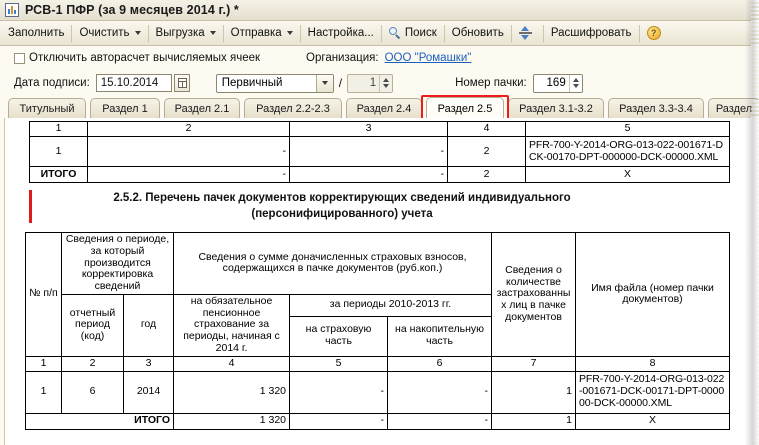 This screenshot has height=445, width=759. What do you see at coordinates (125, 108) in the screenshot?
I see `tab-razdel-1: Раздел 1` at bounding box center [125, 108].